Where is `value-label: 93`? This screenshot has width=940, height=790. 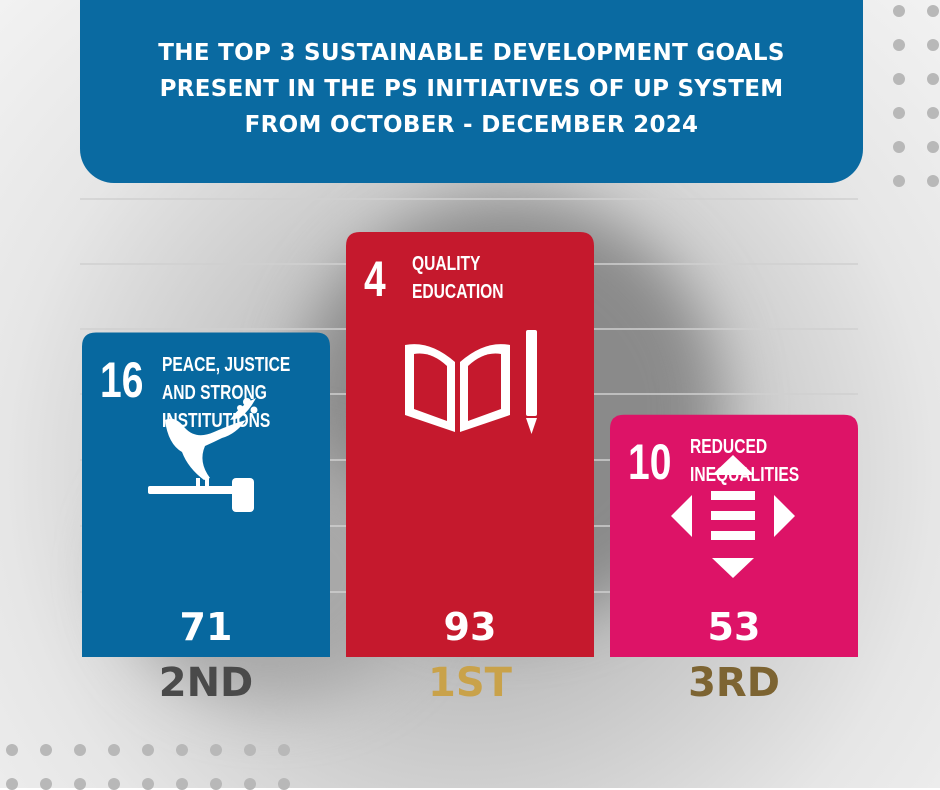
value-label: 93 is located at coordinates (470, 627).